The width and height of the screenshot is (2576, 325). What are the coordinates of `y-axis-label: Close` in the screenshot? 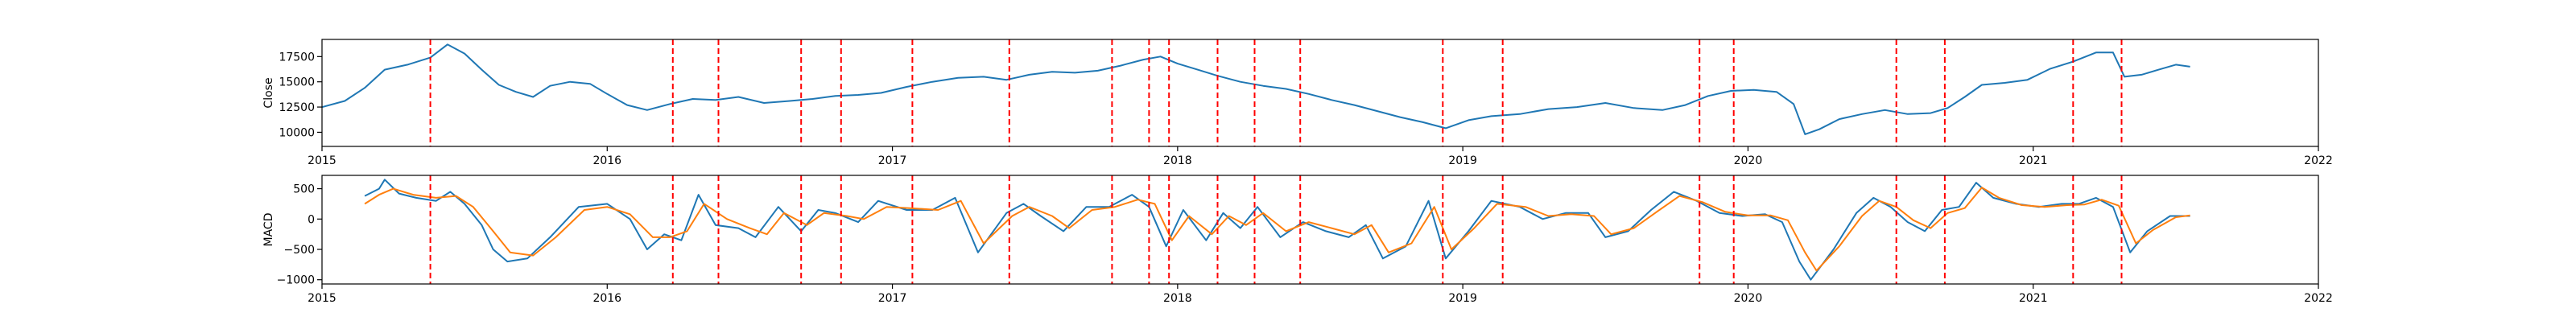 It's located at (268, 92).